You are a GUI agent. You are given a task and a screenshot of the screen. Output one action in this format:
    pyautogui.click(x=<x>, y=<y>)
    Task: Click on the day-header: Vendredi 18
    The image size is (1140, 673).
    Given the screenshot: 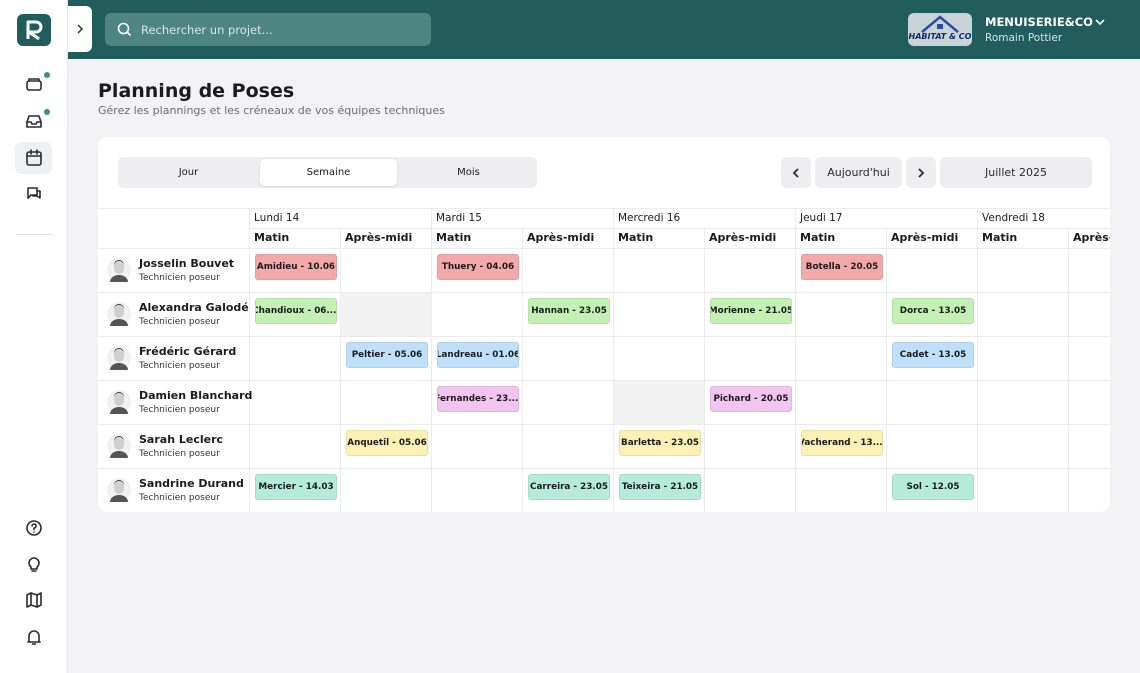 What is the action you would take?
    pyautogui.click(x=1013, y=218)
    